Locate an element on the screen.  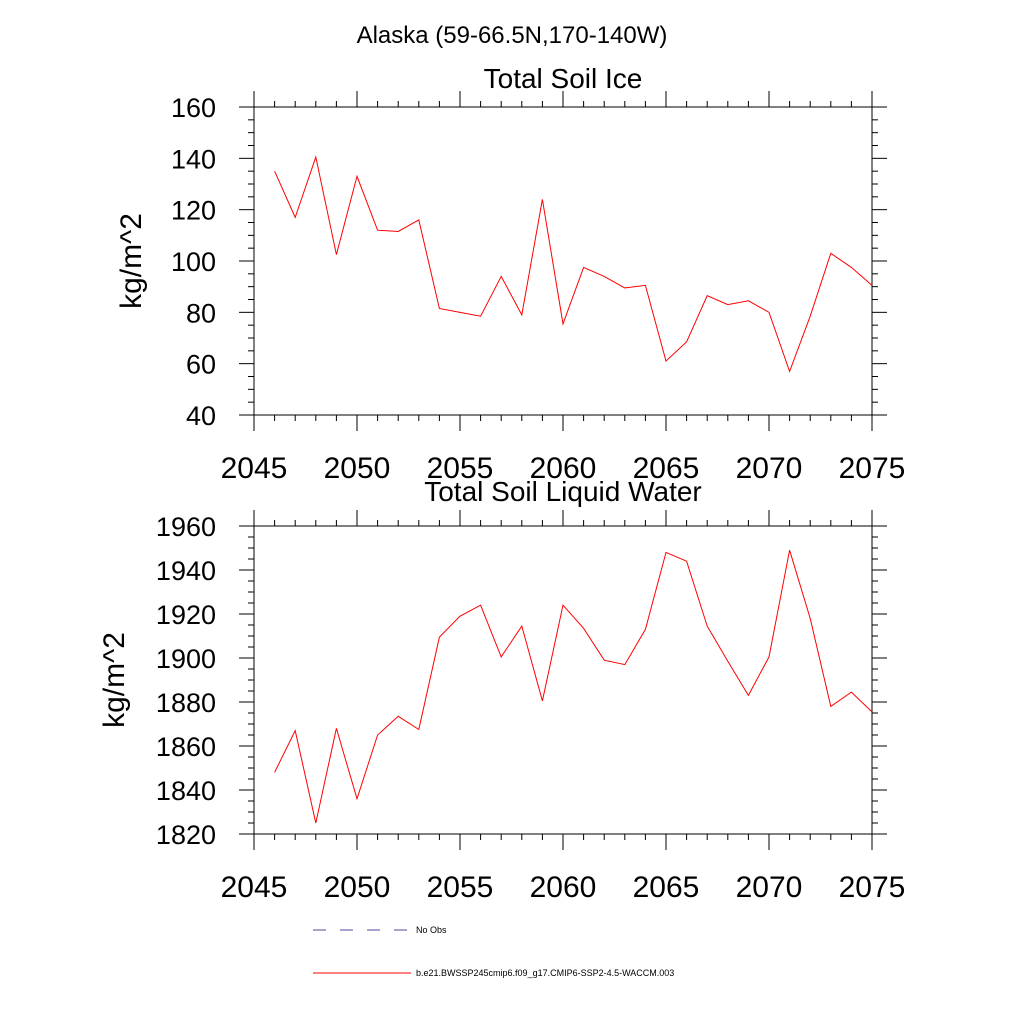
y-tick-label: 1880 is located at coordinates (186, 703).